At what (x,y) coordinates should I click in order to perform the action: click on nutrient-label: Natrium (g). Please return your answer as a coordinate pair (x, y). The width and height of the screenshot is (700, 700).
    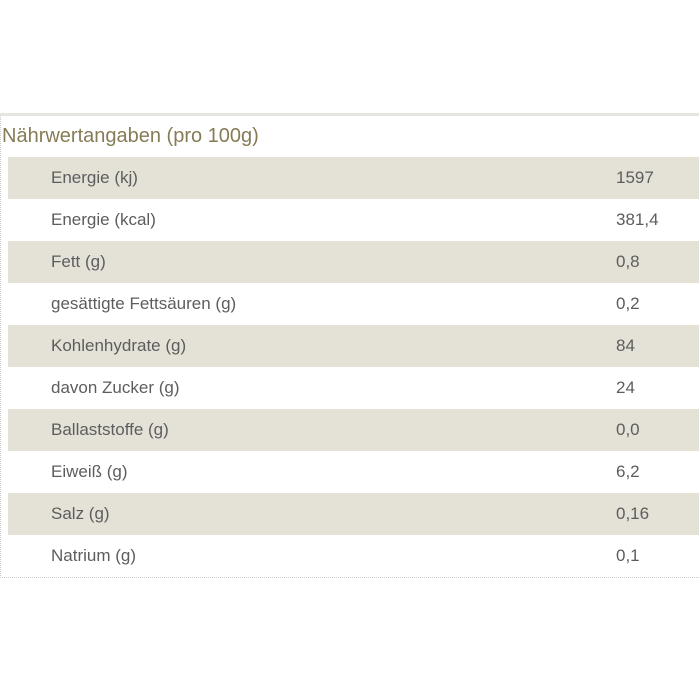
    Looking at the image, I should click on (94, 555).